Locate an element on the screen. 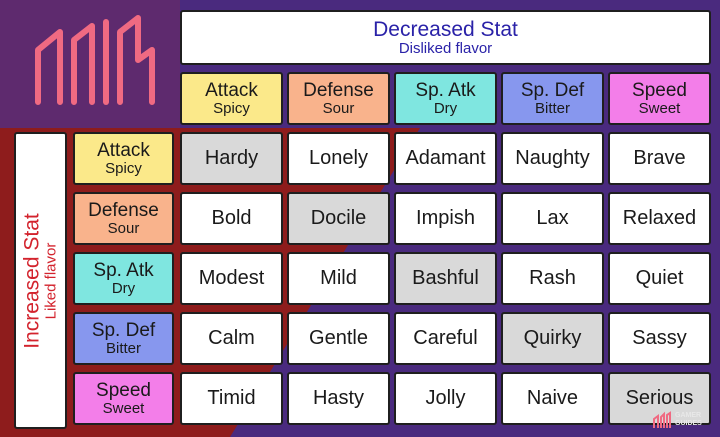 The width and height of the screenshot is (720, 437). row-header-sp-atk: Sp. Atk Dry is located at coordinates (123, 278).